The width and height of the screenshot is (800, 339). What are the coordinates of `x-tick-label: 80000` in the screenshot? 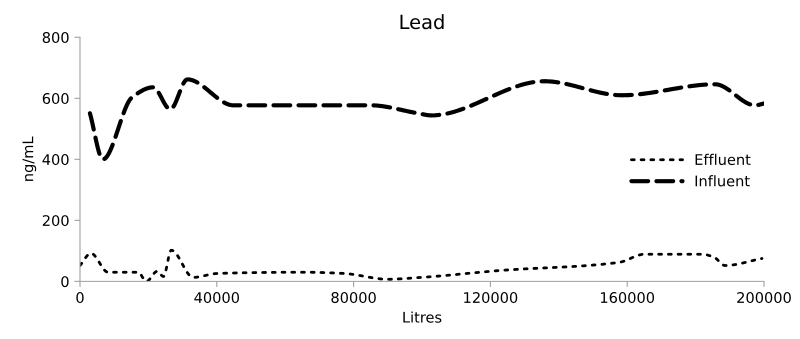 It's located at (353, 298).